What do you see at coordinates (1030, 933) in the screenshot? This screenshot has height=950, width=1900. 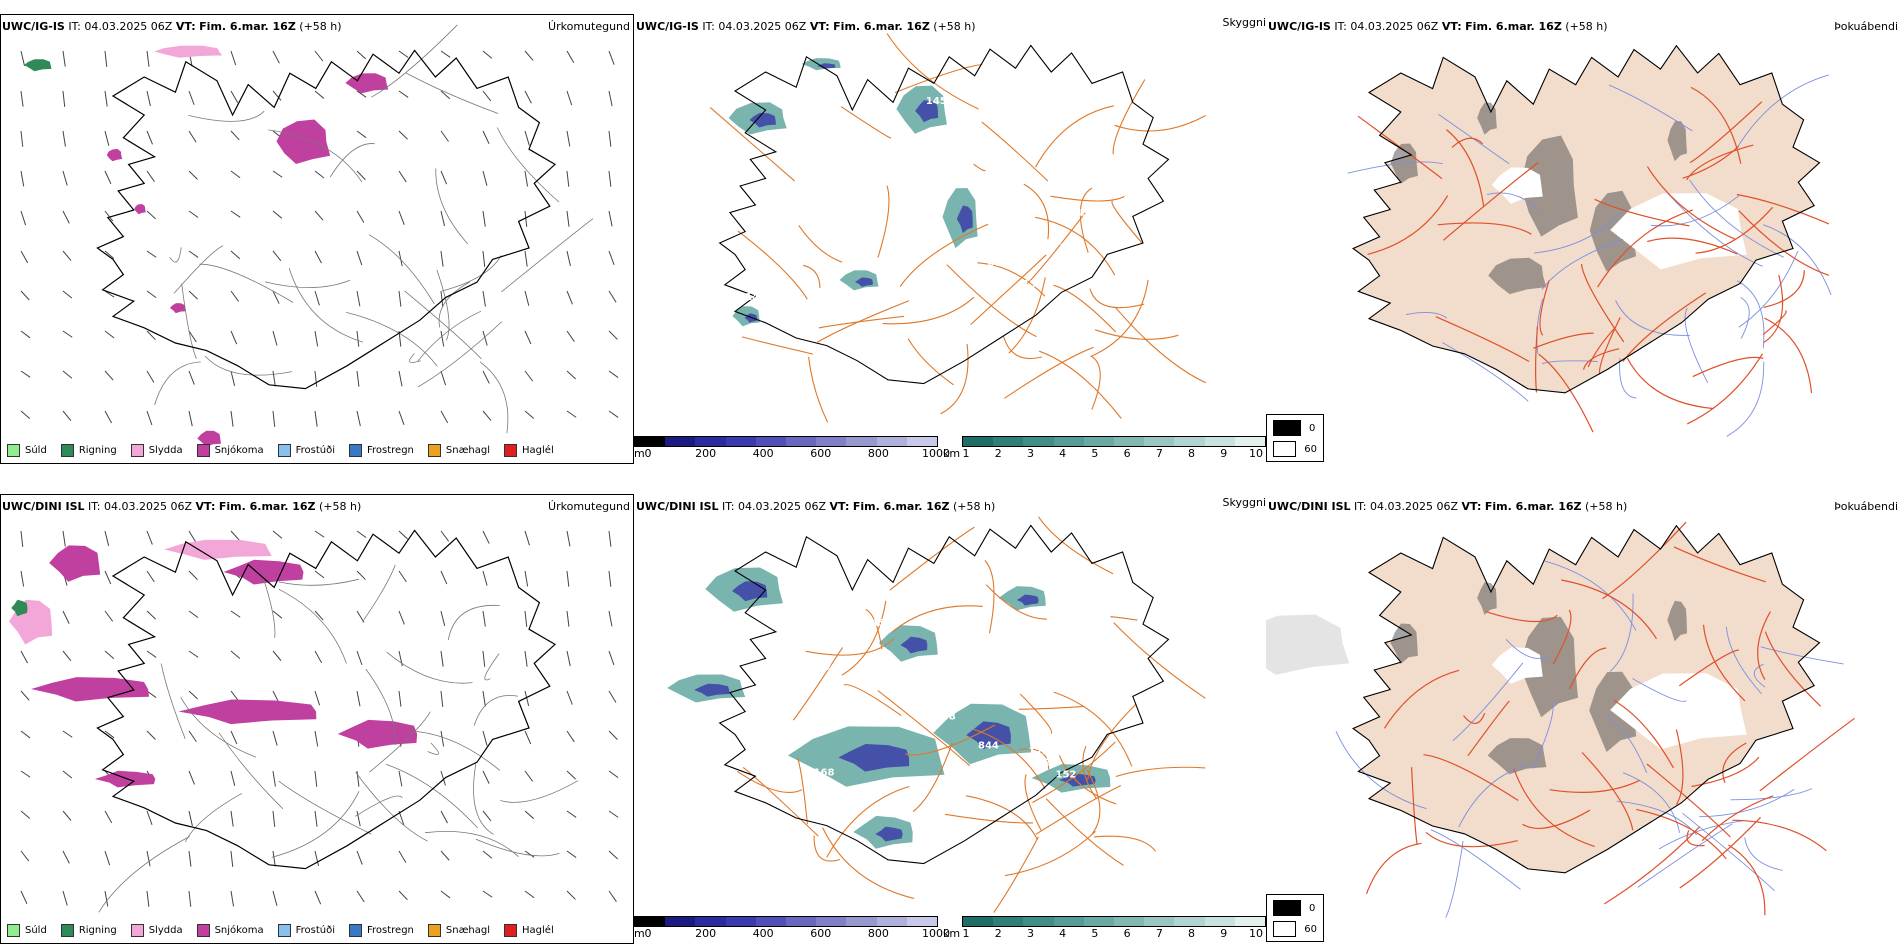 I see `colorbar-tick-label: 3` at bounding box center [1030, 933].